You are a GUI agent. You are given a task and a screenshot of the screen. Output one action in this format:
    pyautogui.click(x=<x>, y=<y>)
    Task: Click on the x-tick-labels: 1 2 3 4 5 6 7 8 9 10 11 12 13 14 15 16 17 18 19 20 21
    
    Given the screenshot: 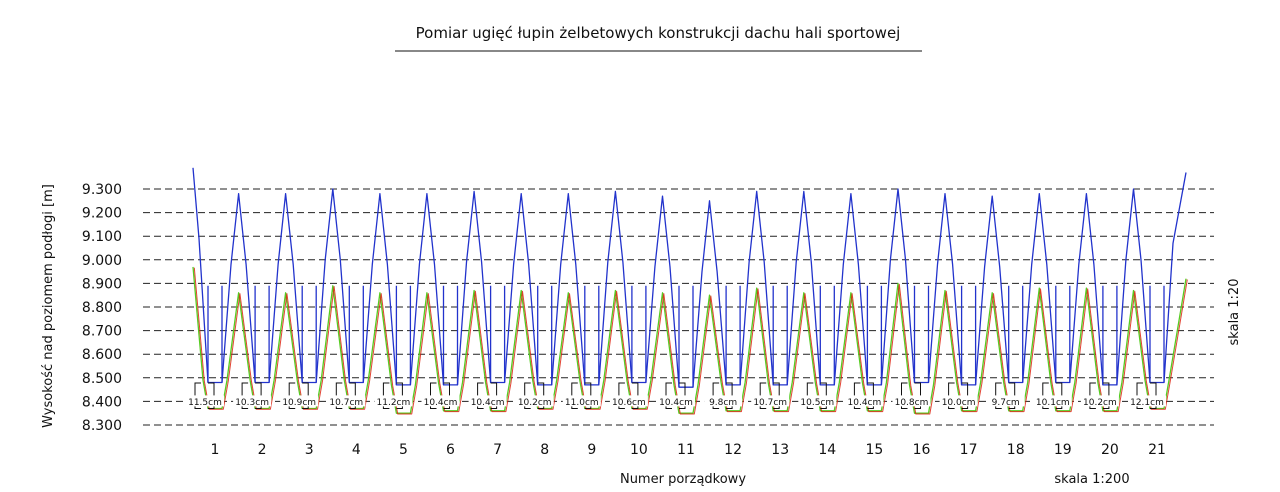 What is the action you would take?
    pyautogui.click(x=688, y=450)
    